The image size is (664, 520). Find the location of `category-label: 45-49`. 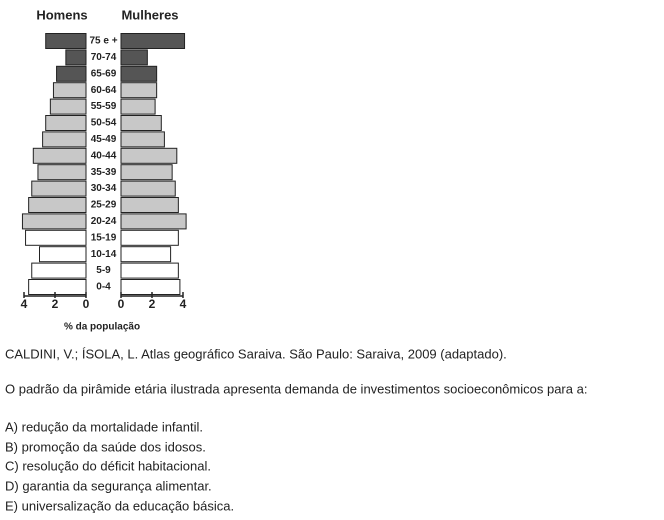

category-label: 45-49 is located at coordinates (104, 139).